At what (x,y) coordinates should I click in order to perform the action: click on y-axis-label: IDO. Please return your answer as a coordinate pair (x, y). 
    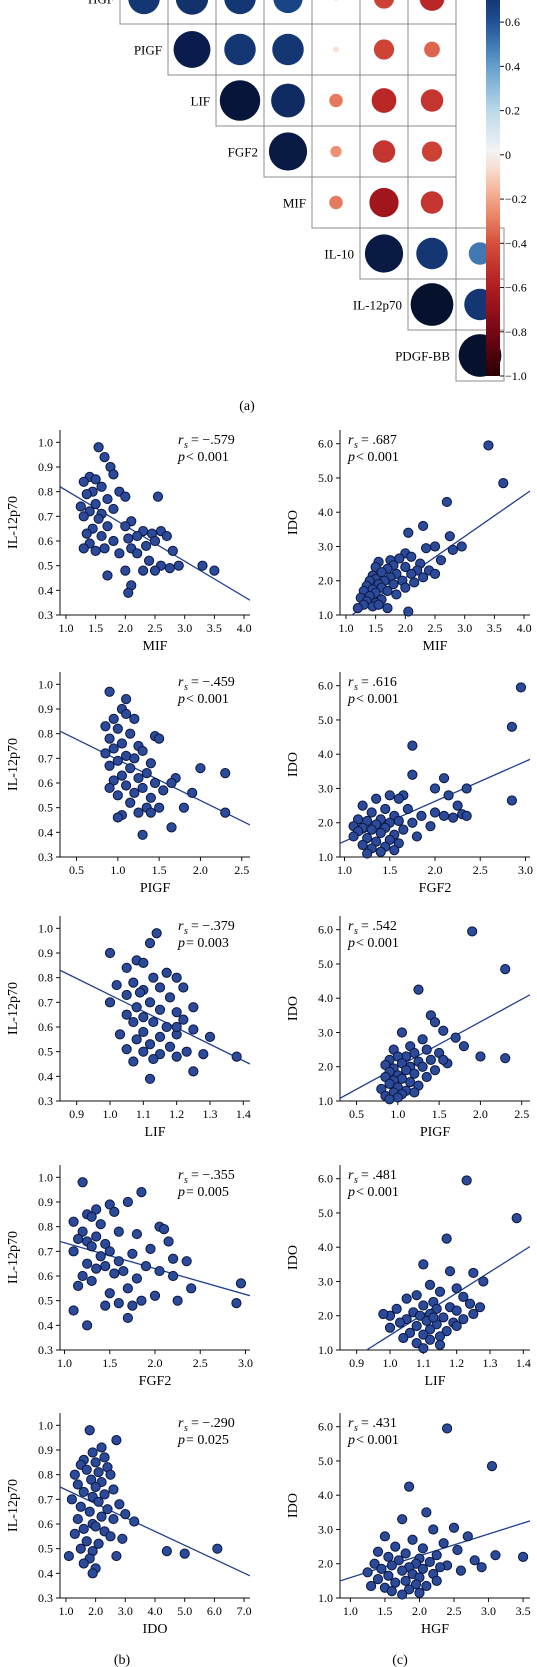
    Looking at the image, I should click on (293, 764).